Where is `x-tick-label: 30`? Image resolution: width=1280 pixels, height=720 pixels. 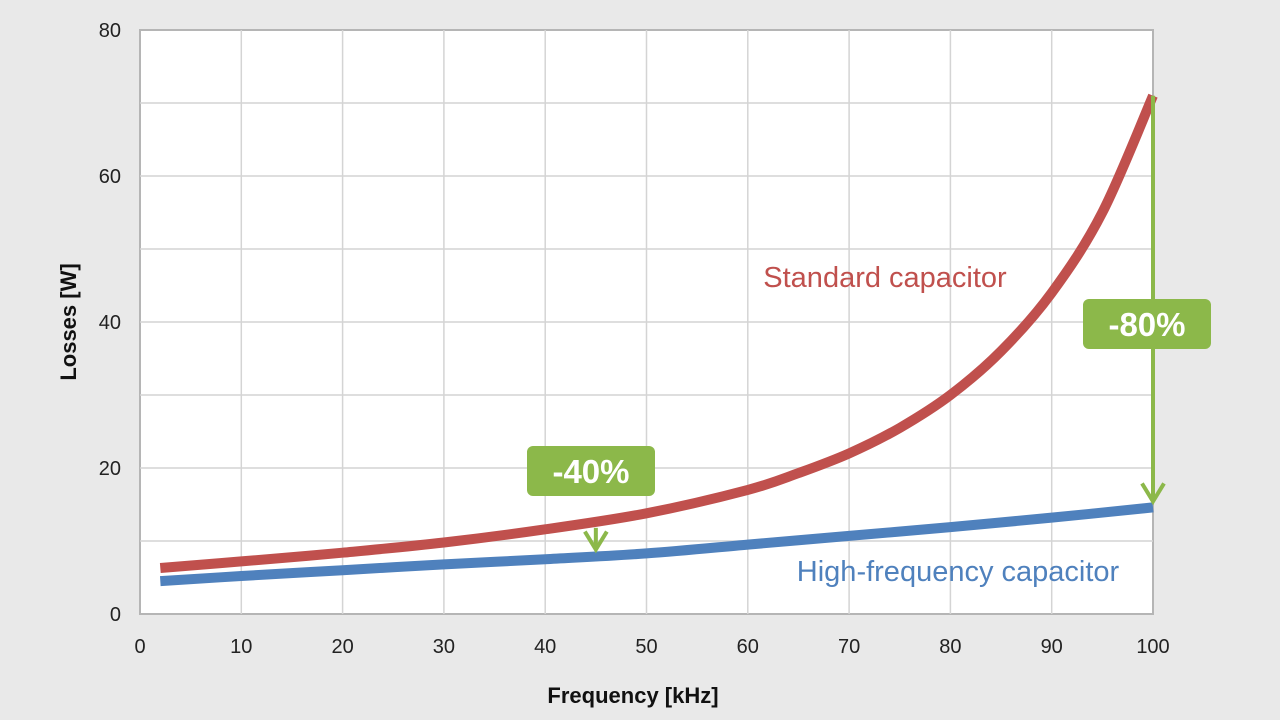
x-tick-label: 30 is located at coordinates (444, 647).